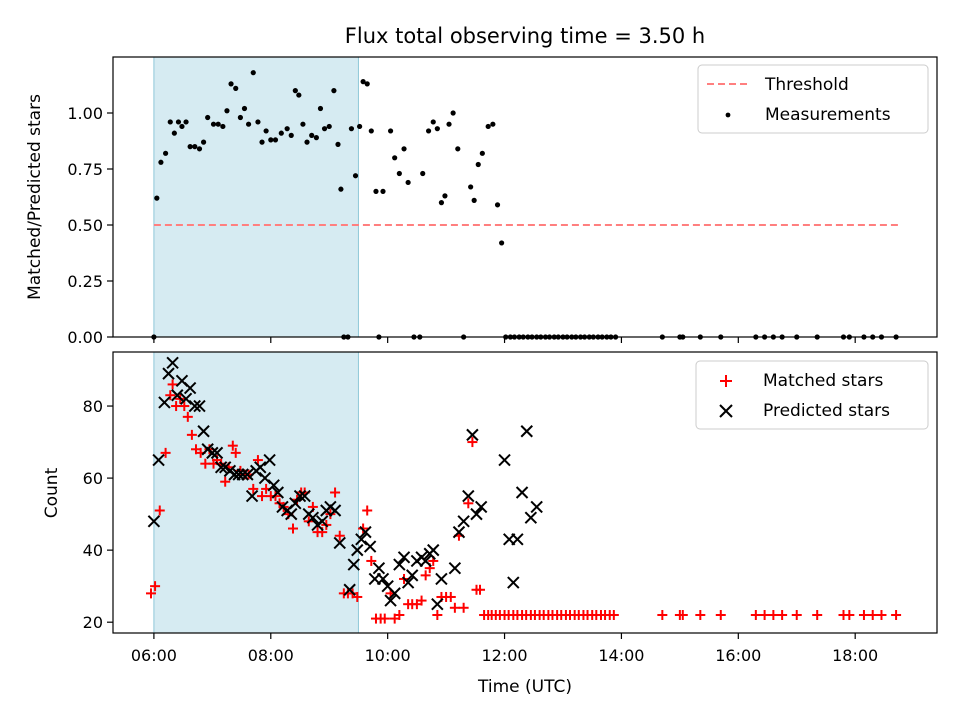 This screenshot has height=720, width=960. What do you see at coordinates (93, 478) in the screenshot?
I see `bottom-y-tick-label: 60` at bounding box center [93, 478].